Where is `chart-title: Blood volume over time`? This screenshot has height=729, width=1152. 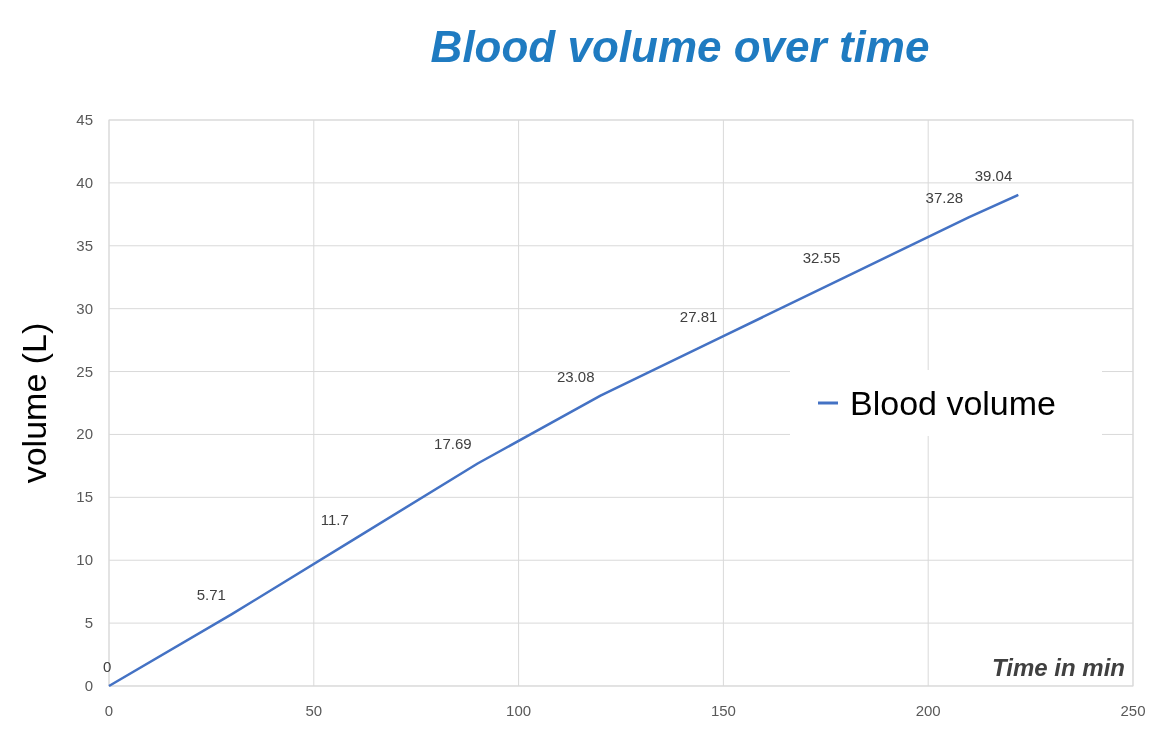
chart-title: Blood volume over time is located at coordinates (680, 46).